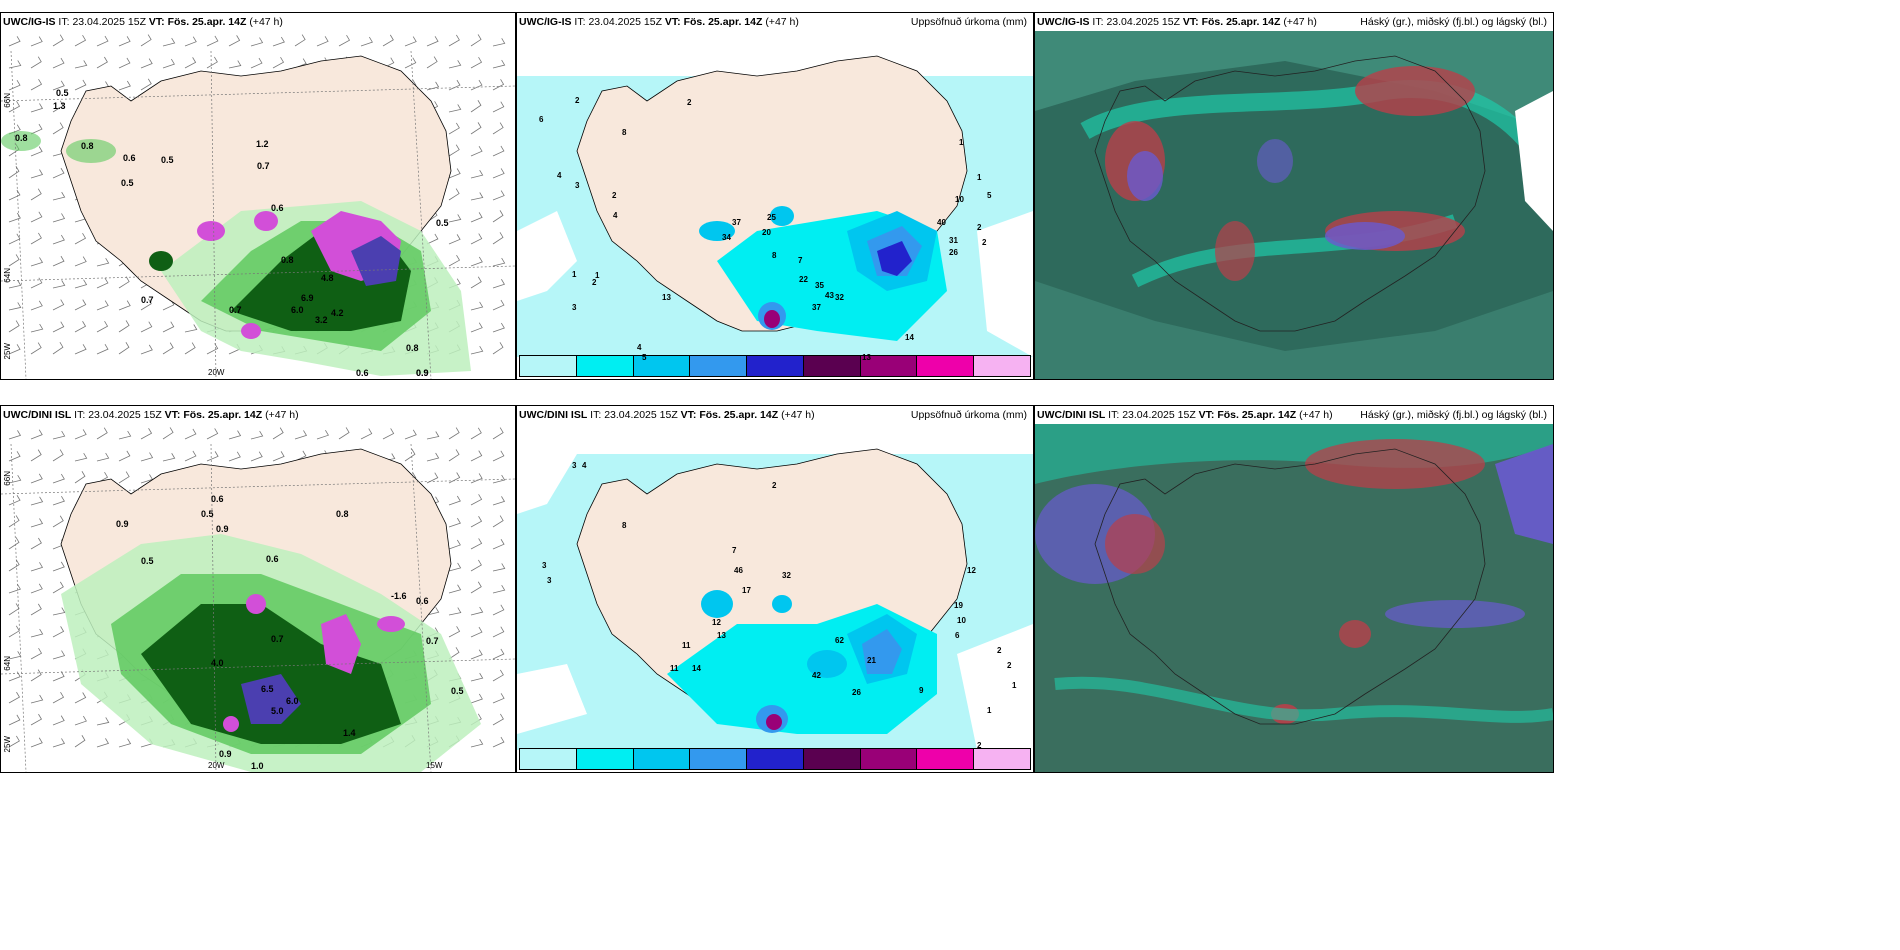 The image size is (1900, 950). What do you see at coordinates (267, 689) in the screenshot?
I see `temp-value-label: 6.5` at bounding box center [267, 689].